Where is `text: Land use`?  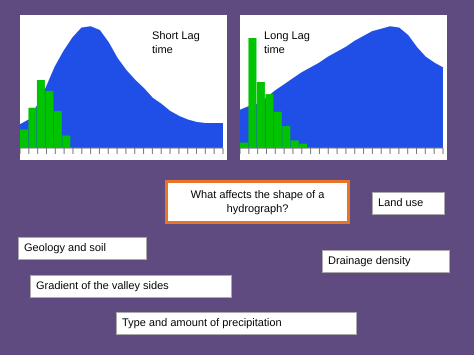 text: Land use is located at coordinates (408, 203).